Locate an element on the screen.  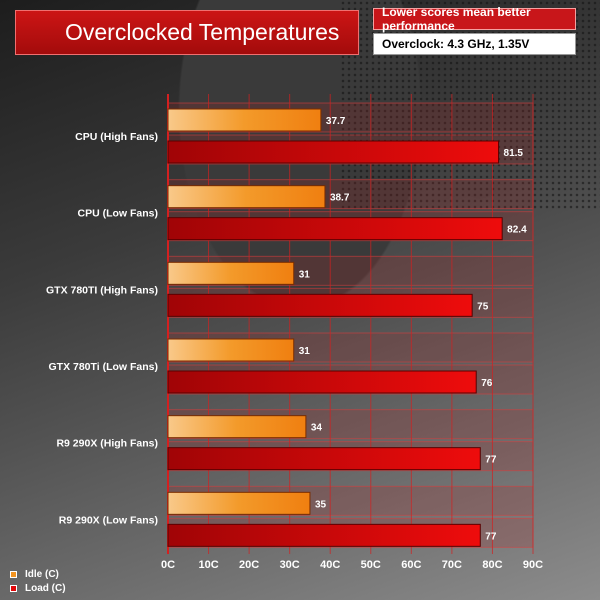
category-label: CPU (Low Fans) is located at coordinates (118, 214).